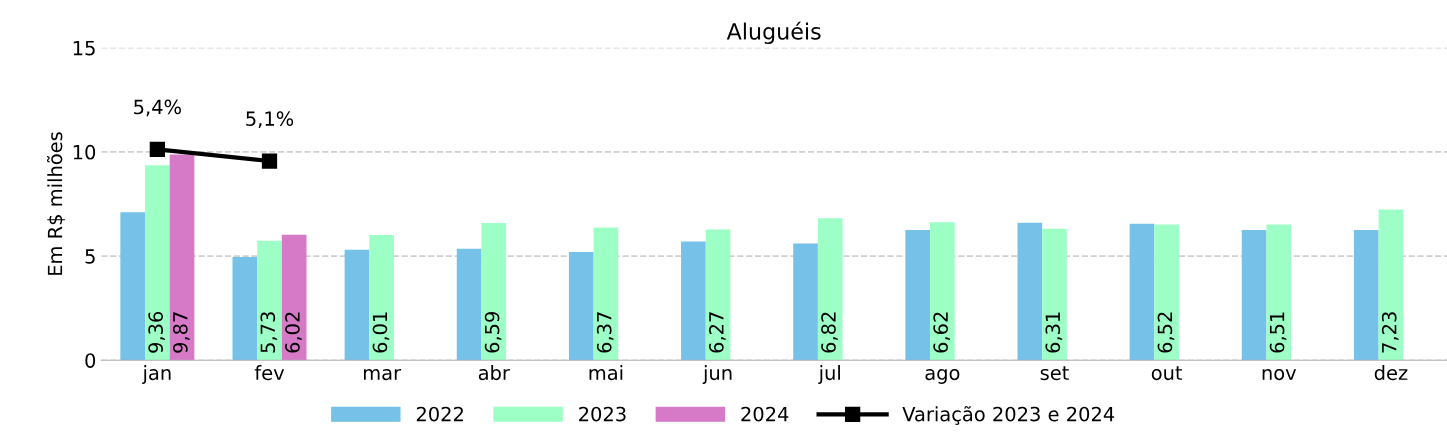 The height and width of the screenshot is (434, 1447). What do you see at coordinates (1166, 332) in the screenshot?
I see `data-label: 6,52` at bounding box center [1166, 332].